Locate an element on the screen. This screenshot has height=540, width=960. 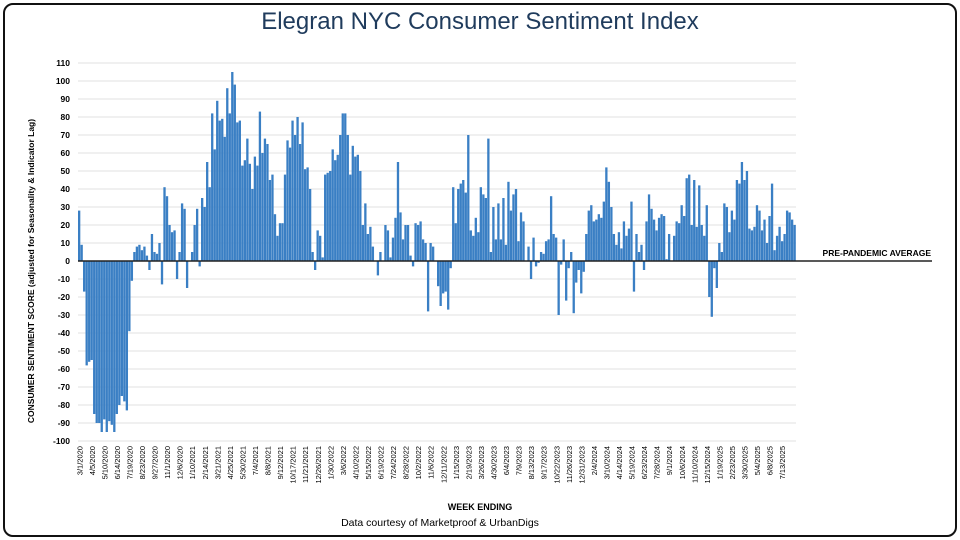
x-tick-label: 12/15/2024 is located at coordinates (707, 465).